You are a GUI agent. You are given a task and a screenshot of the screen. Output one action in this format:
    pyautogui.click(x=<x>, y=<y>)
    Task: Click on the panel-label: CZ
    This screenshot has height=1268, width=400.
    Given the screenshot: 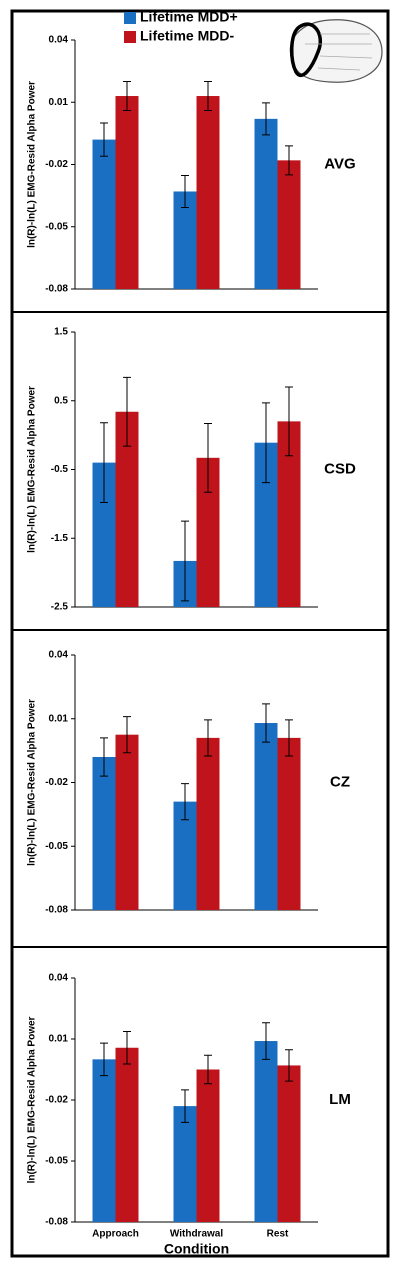 What is the action you would take?
    pyautogui.click(x=340, y=781)
    